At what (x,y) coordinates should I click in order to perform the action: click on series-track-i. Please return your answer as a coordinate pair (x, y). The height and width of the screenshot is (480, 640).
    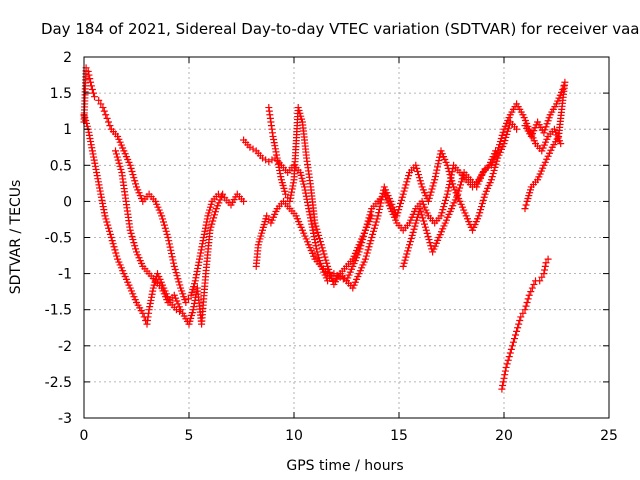
    Looking at the image, I should click on (525, 324).